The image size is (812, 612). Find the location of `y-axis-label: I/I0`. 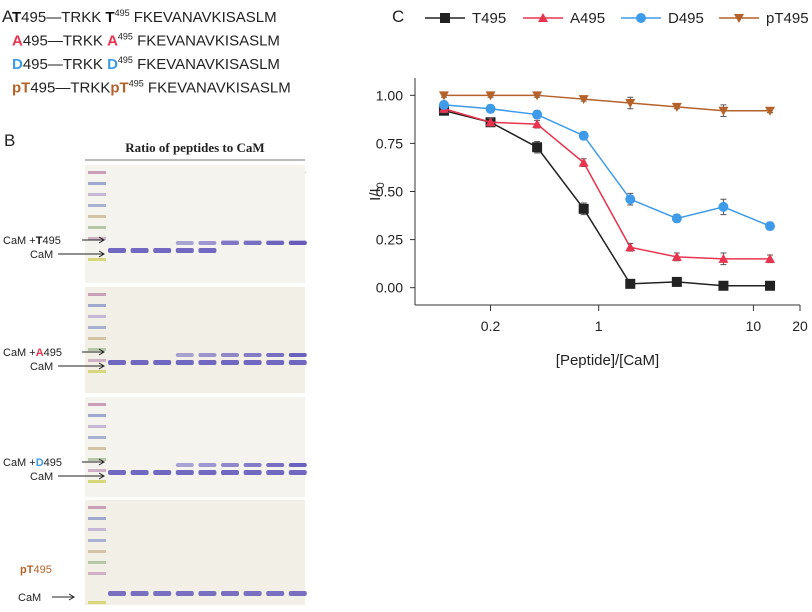

y-axis-label: I/I0 is located at coordinates (377, 191).